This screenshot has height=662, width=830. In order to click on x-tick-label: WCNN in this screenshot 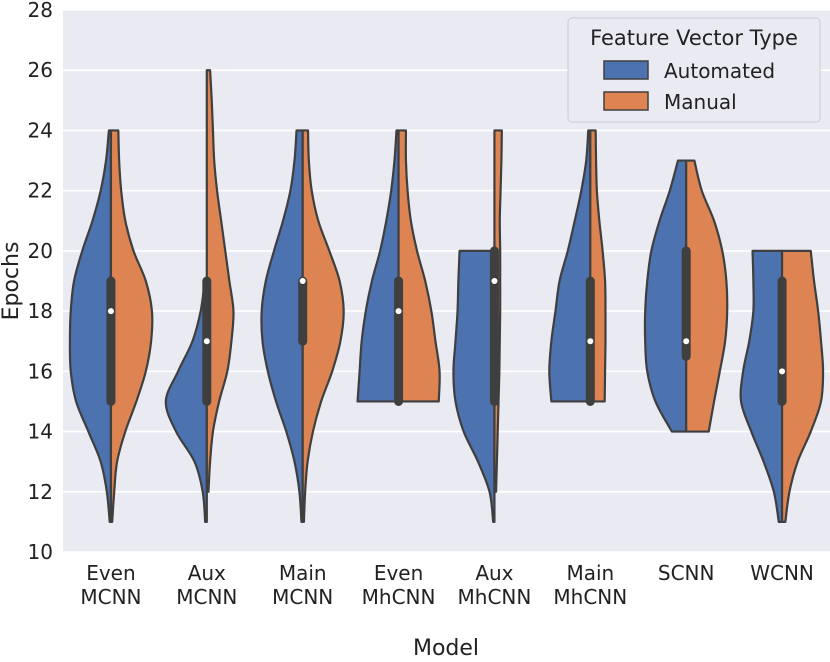, I will do `click(782, 573)`.